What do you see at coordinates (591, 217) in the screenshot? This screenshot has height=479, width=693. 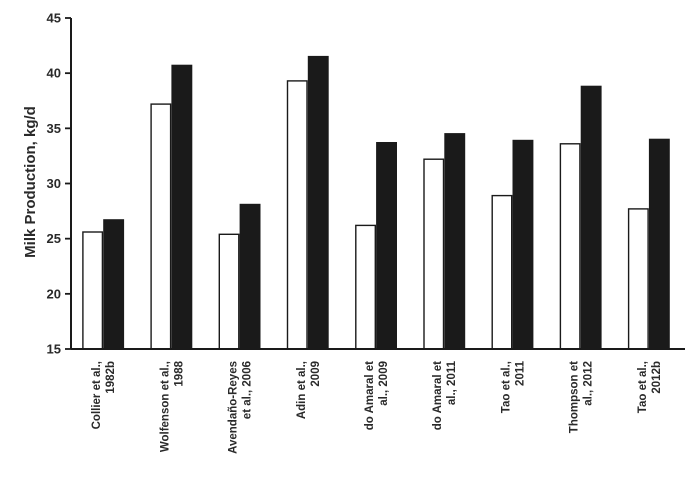 I see `bar-series2-cat8` at bounding box center [591, 217].